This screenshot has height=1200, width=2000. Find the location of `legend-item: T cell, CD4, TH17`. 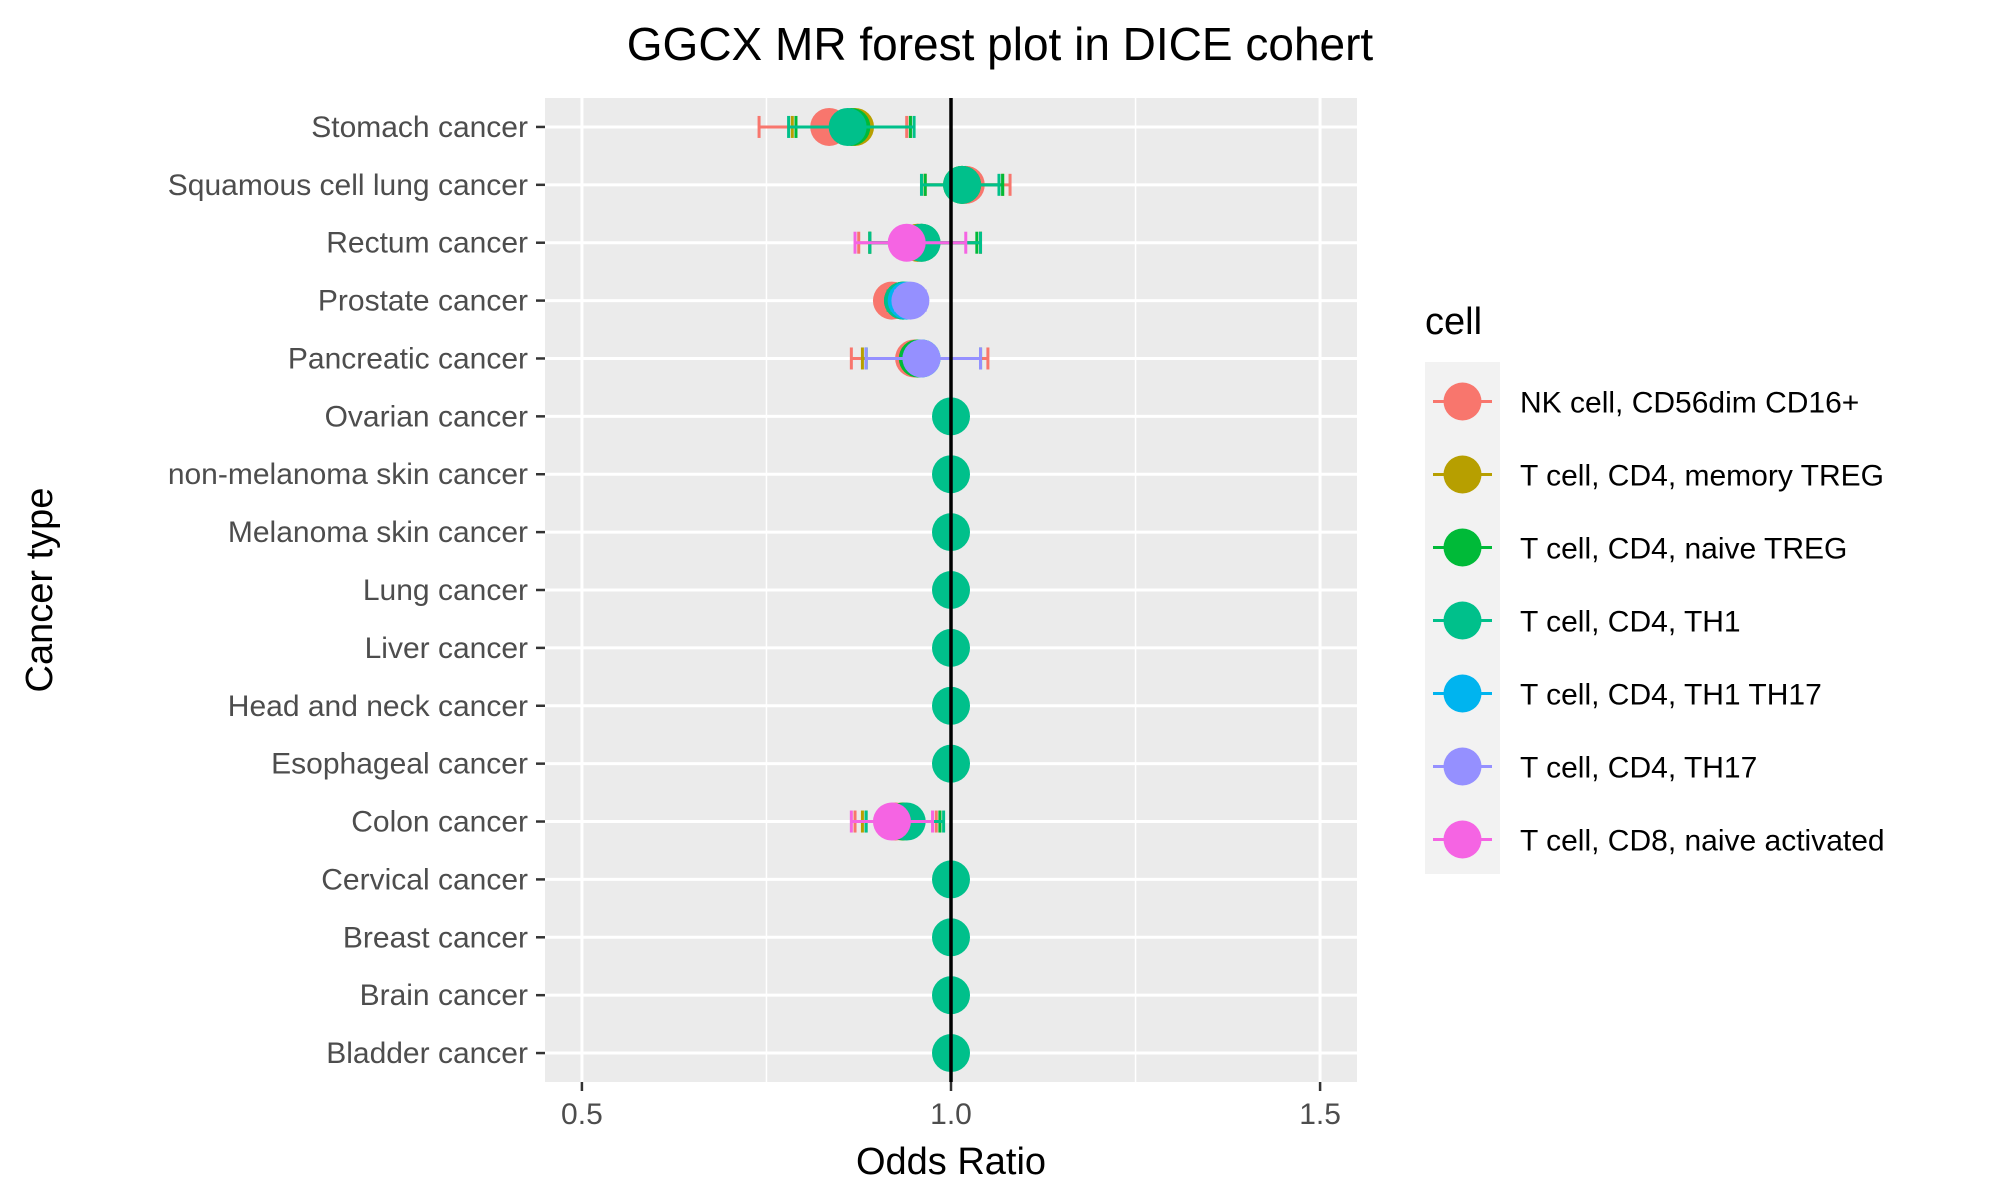

legend-item: T cell, CD4, TH17 is located at coordinates (1595, 766).